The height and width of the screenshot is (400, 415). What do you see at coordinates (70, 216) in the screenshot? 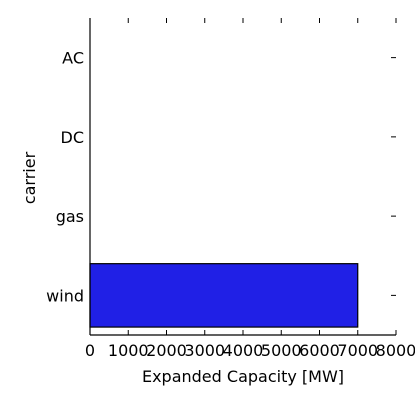
I see `y-tick-label-gas: gas` at bounding box center [70, 216].